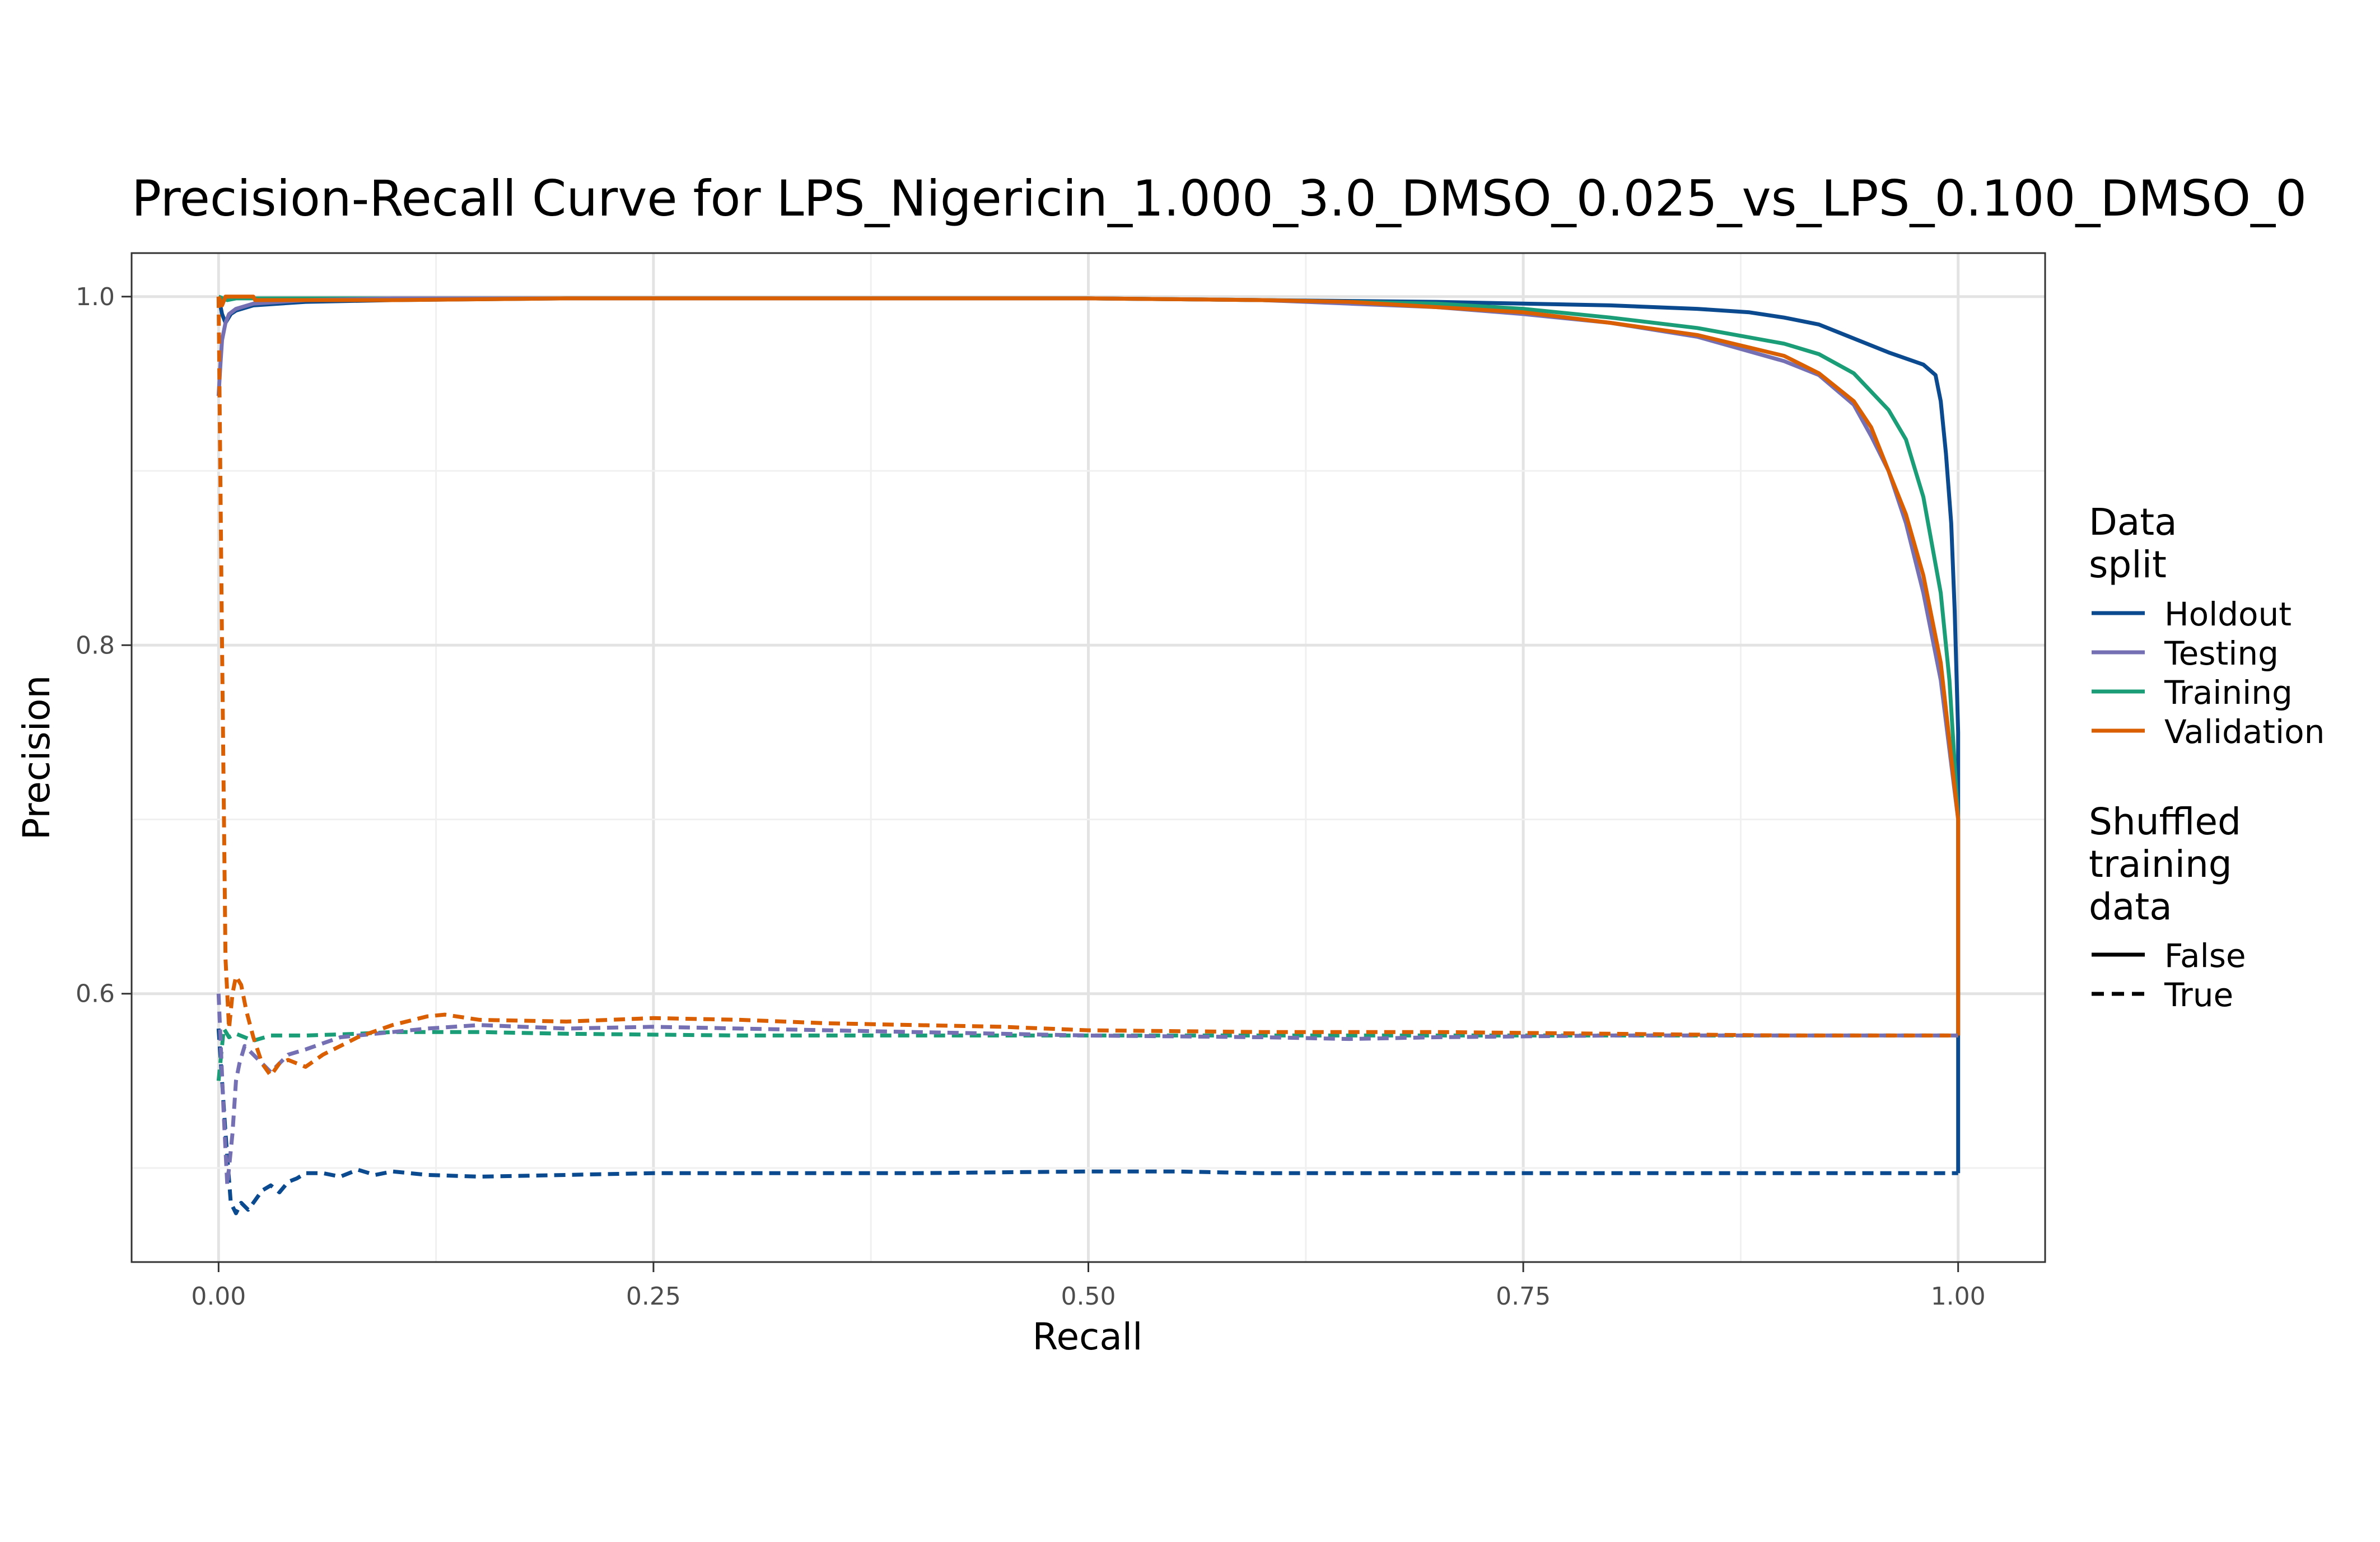 This screenshot has width=2380, height=1542. What do you see at coordinates (1088, 1296) in the screenshot?
I see `x-tick-label: 0.50` at bounding box center [1088, 1296].